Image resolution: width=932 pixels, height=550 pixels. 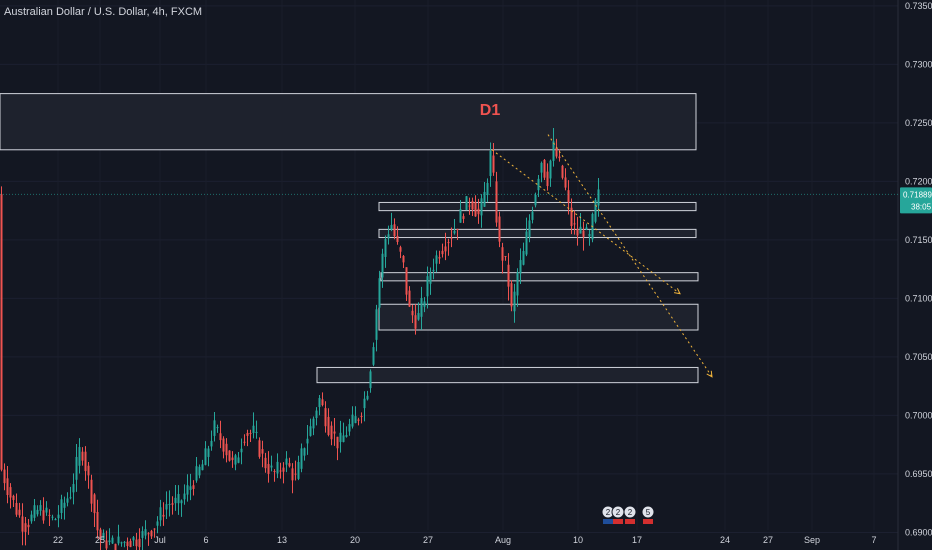 I want to click on time-axis: 22 25 Jul 6 13 20 27 Aug 10 17 24 27 Sep 7, so click(x=465, y=540).